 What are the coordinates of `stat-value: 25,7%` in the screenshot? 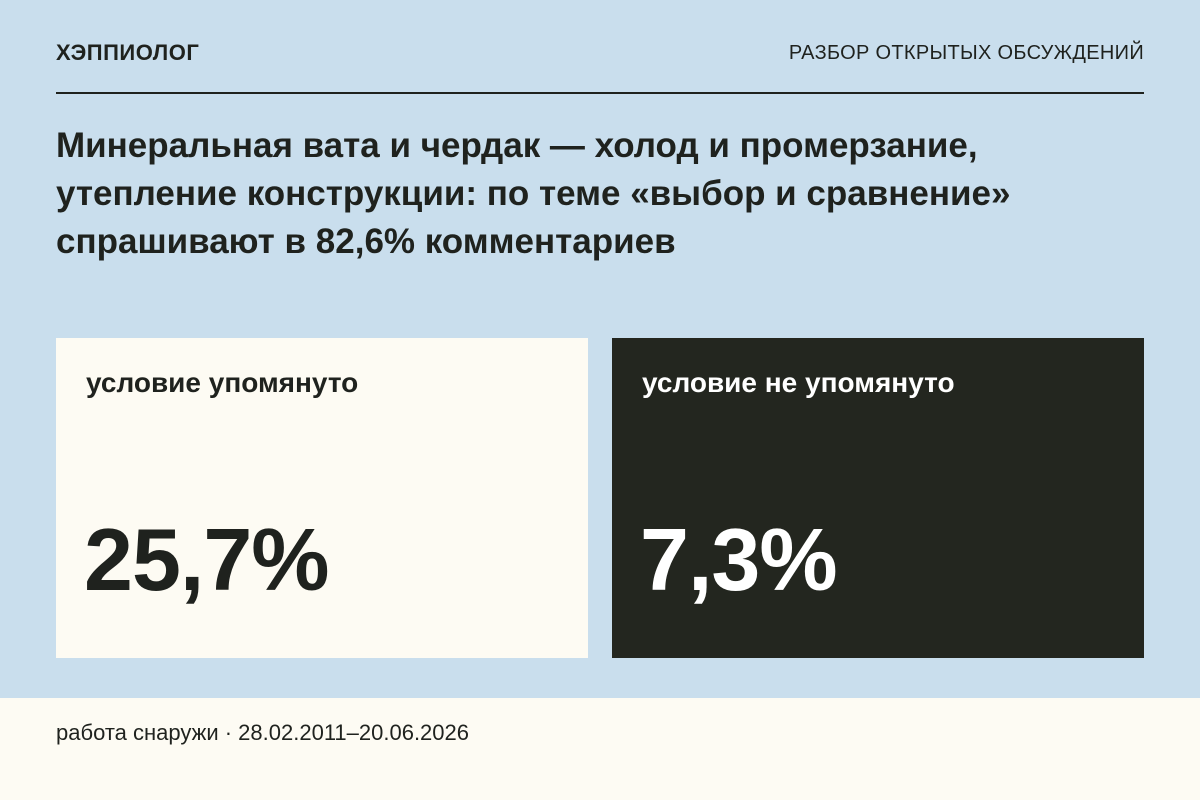 It's located at (207, 559).